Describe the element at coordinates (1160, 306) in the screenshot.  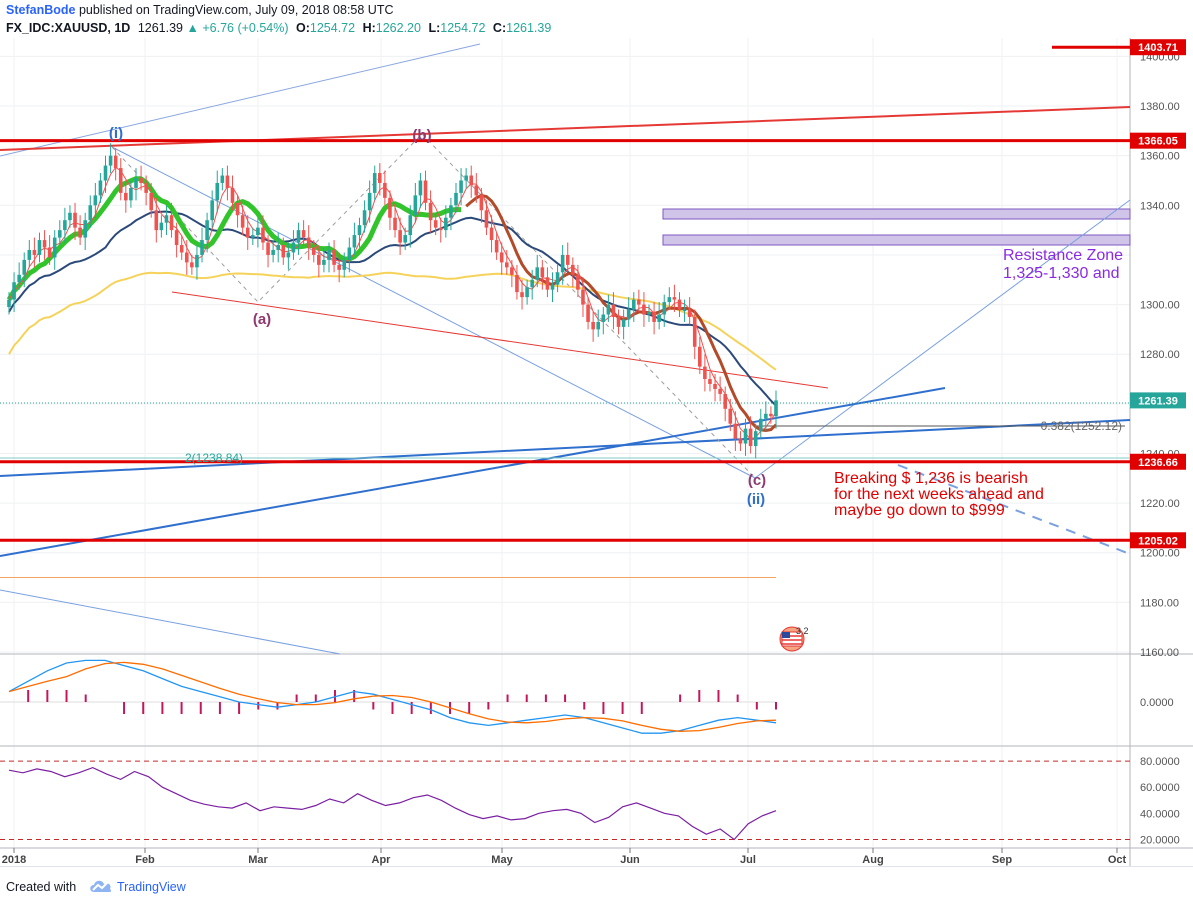
I see `price-tick-label: 1300.00` at that location.